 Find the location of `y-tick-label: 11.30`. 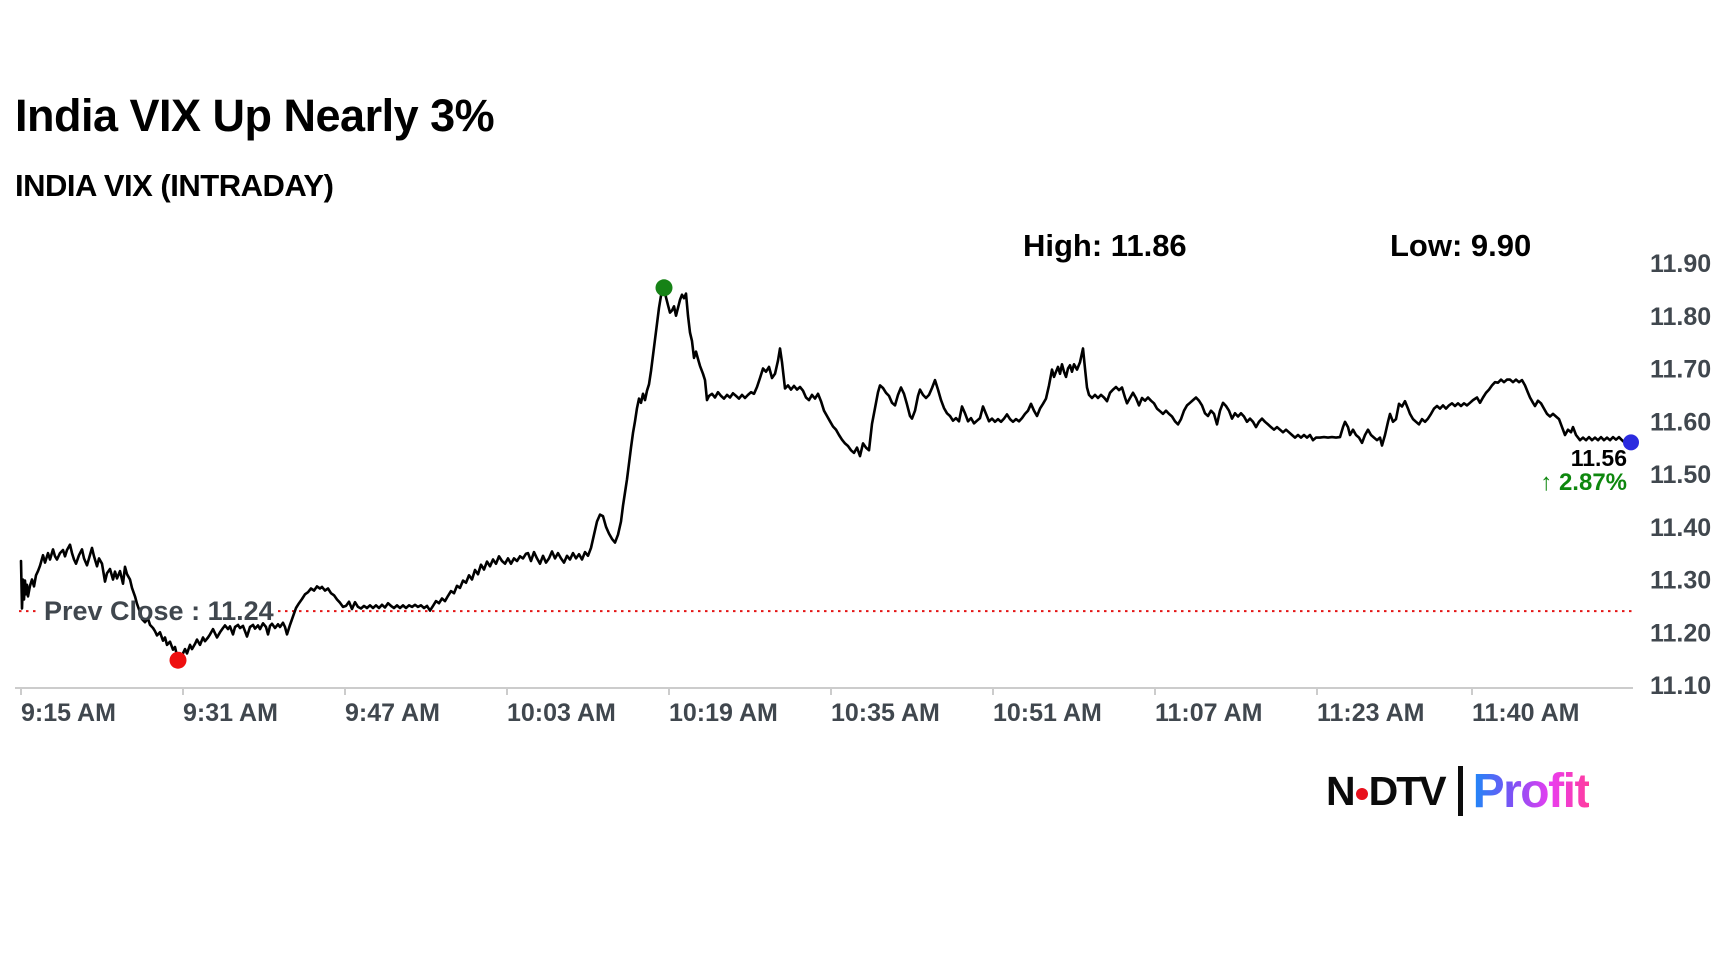

y-tick-label: 11.30 is located at coordinates (1680, 581).